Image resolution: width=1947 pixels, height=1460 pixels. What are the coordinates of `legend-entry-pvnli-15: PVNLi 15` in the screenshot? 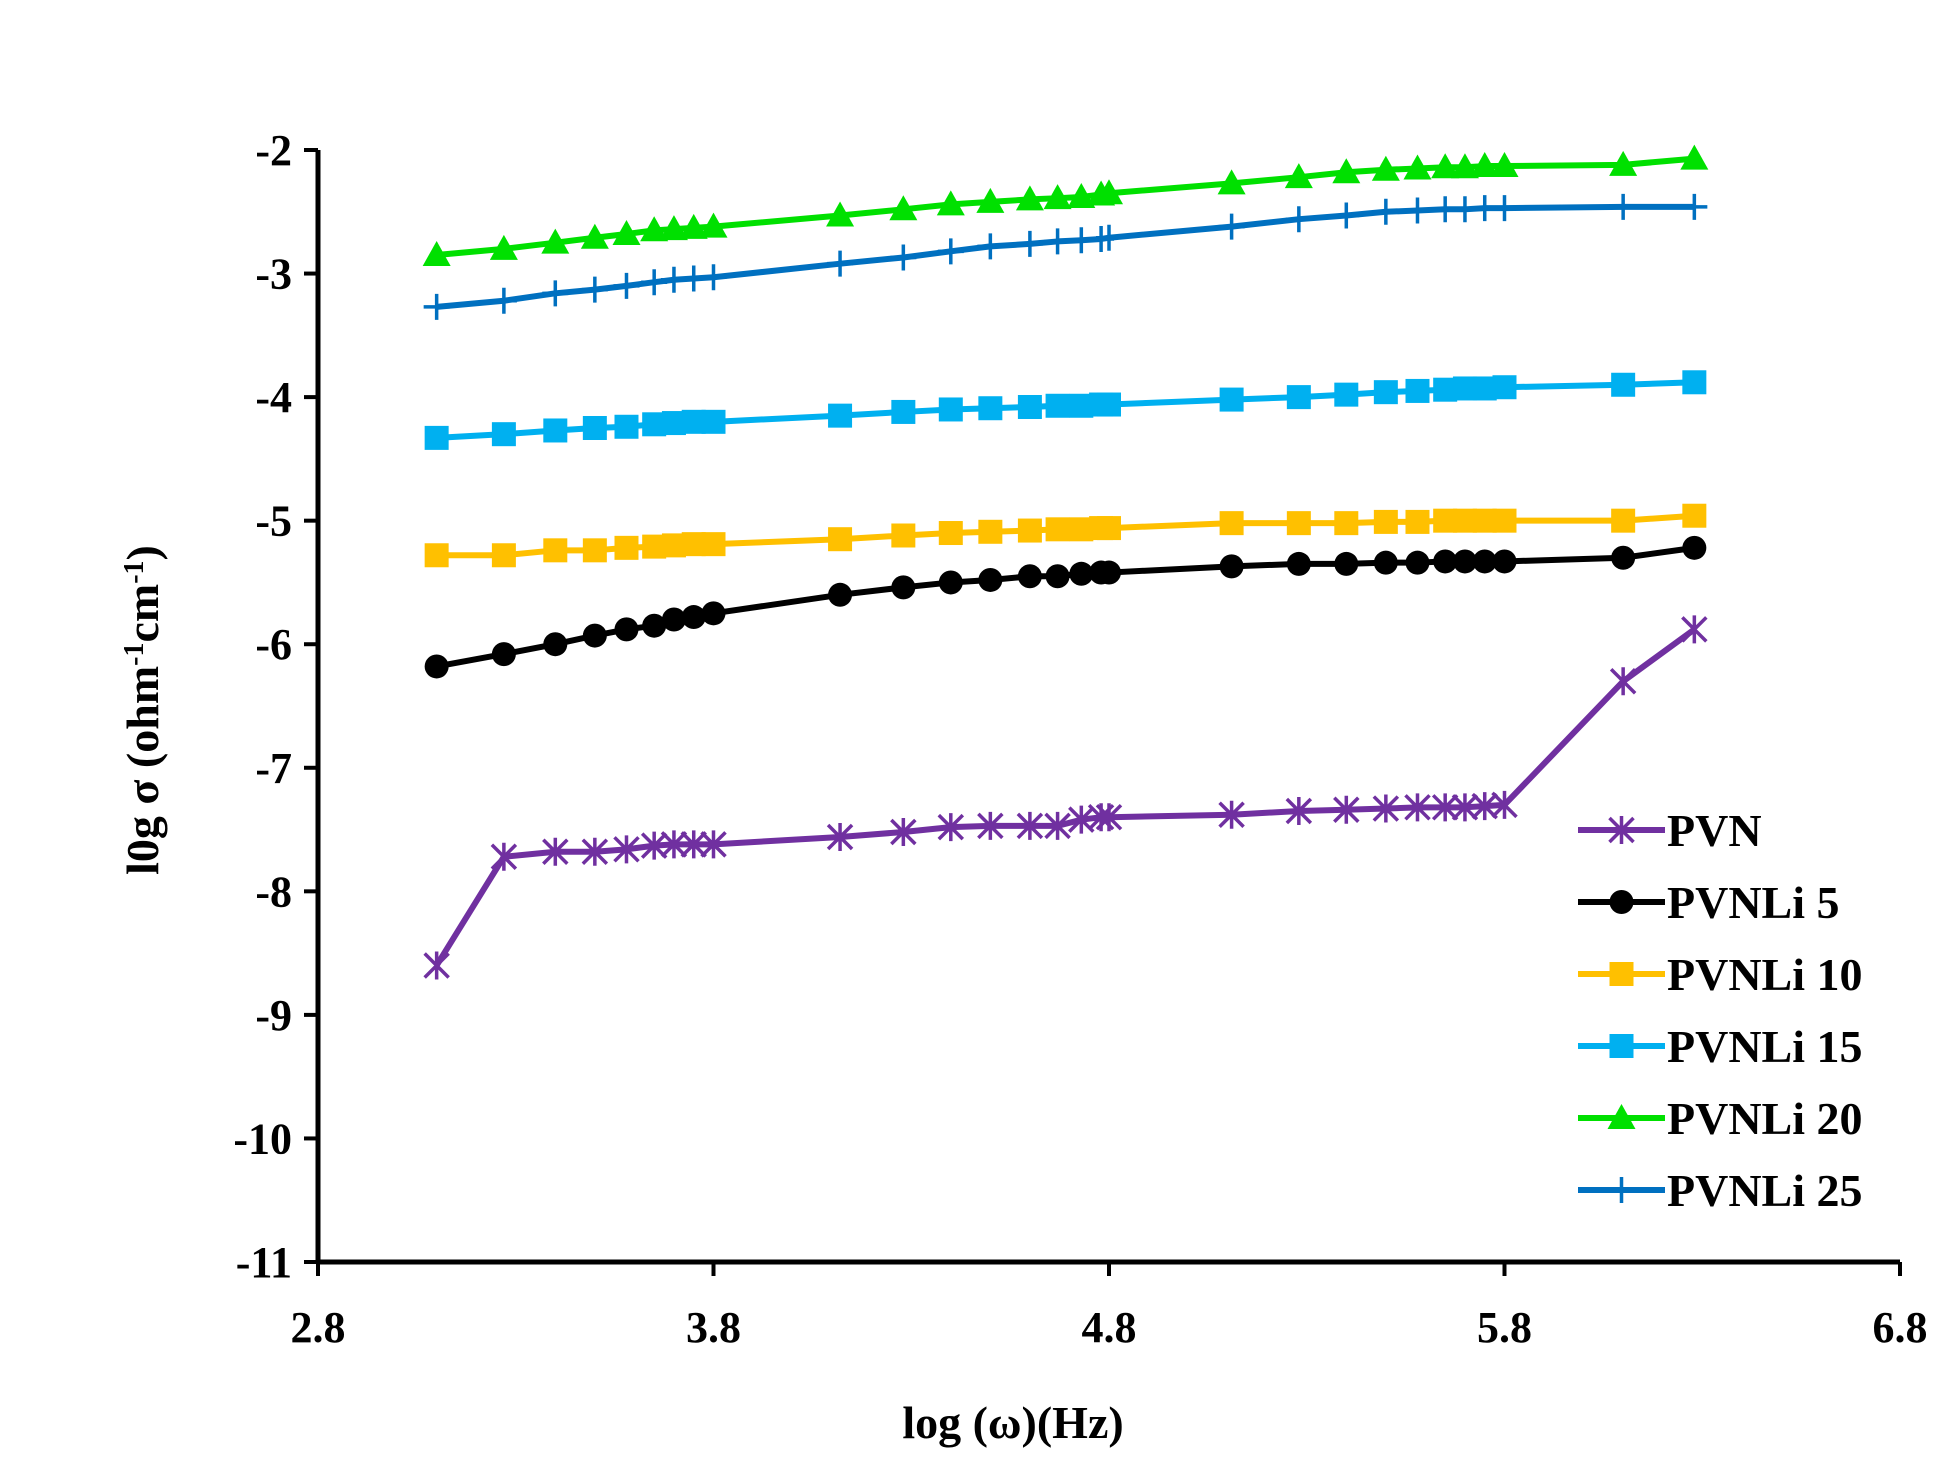 It's located at (1720, 1046).